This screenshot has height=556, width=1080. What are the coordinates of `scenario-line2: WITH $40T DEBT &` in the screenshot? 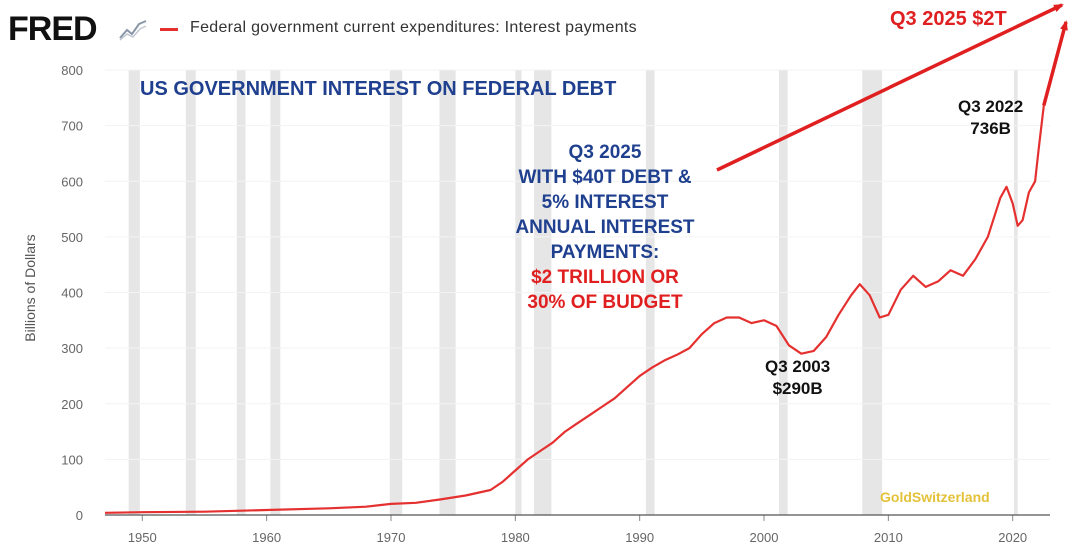 It's located at (605, 177).